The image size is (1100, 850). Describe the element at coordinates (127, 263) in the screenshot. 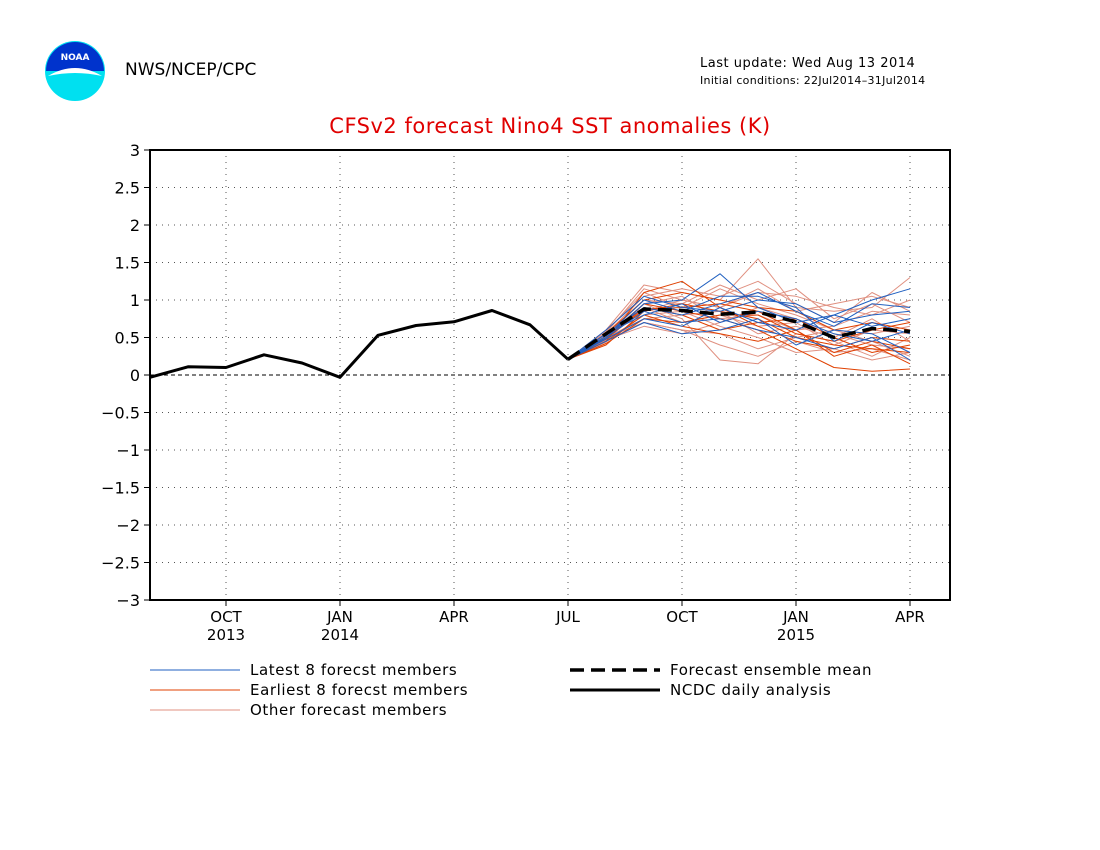

I see `y-tick-label: 1.5` at that location.